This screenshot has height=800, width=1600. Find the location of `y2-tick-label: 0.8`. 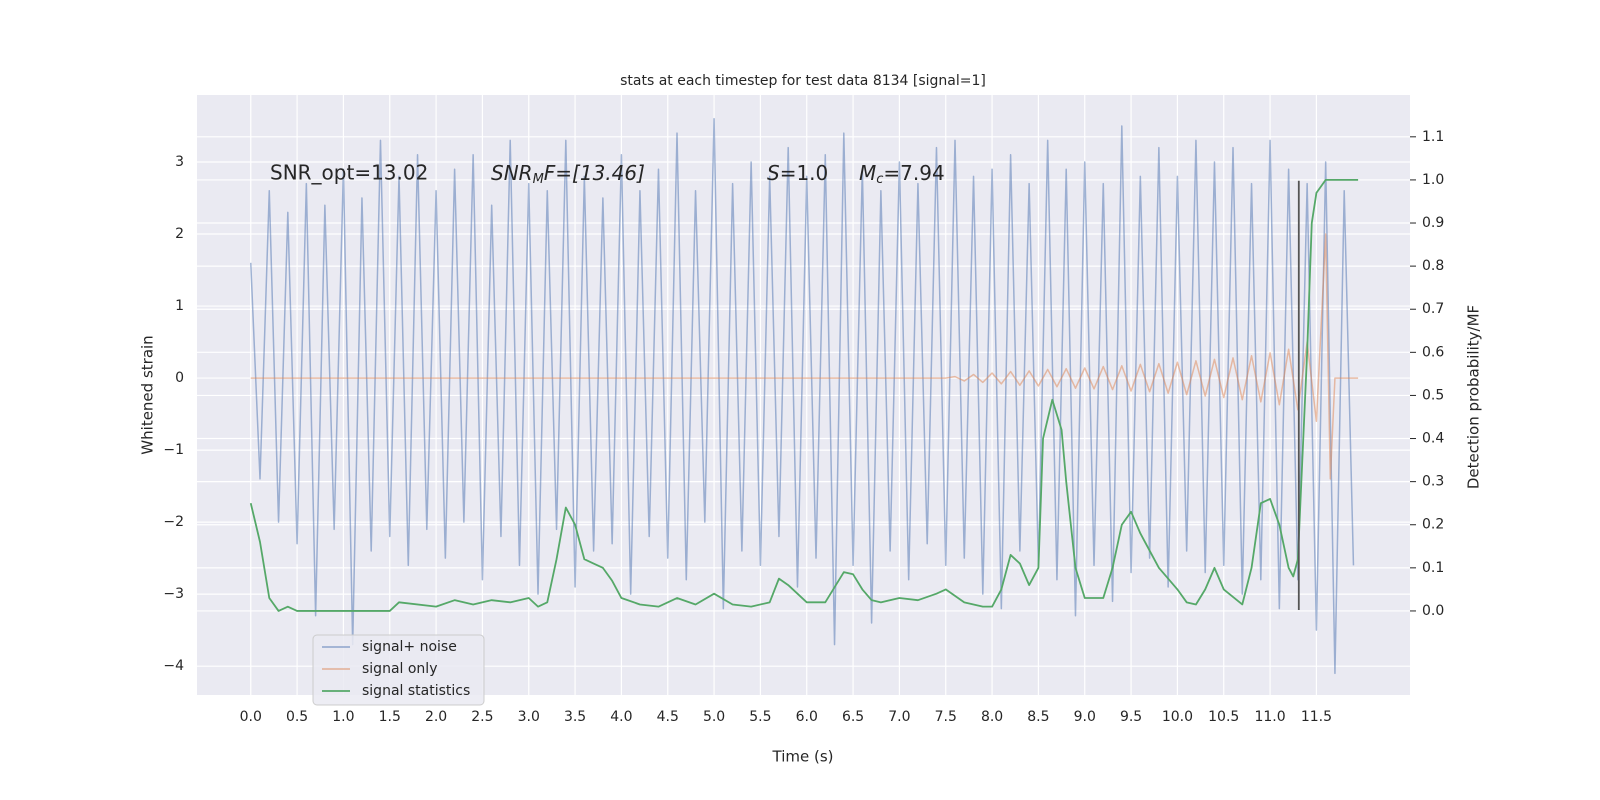

y2-tick-label: 0.8 is located at coordinates (1433, 266).